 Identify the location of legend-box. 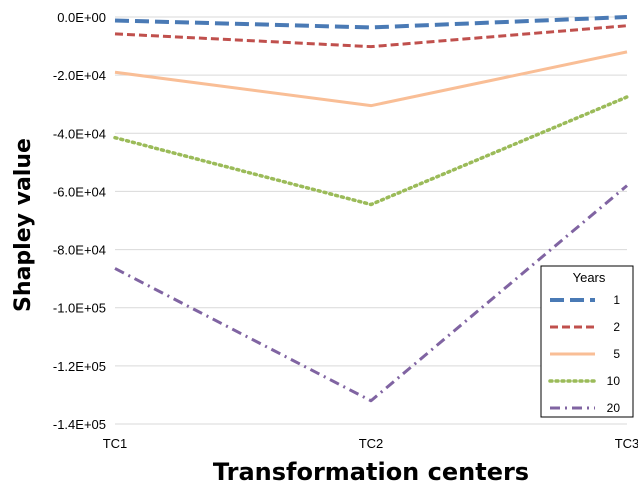
(587, 341).